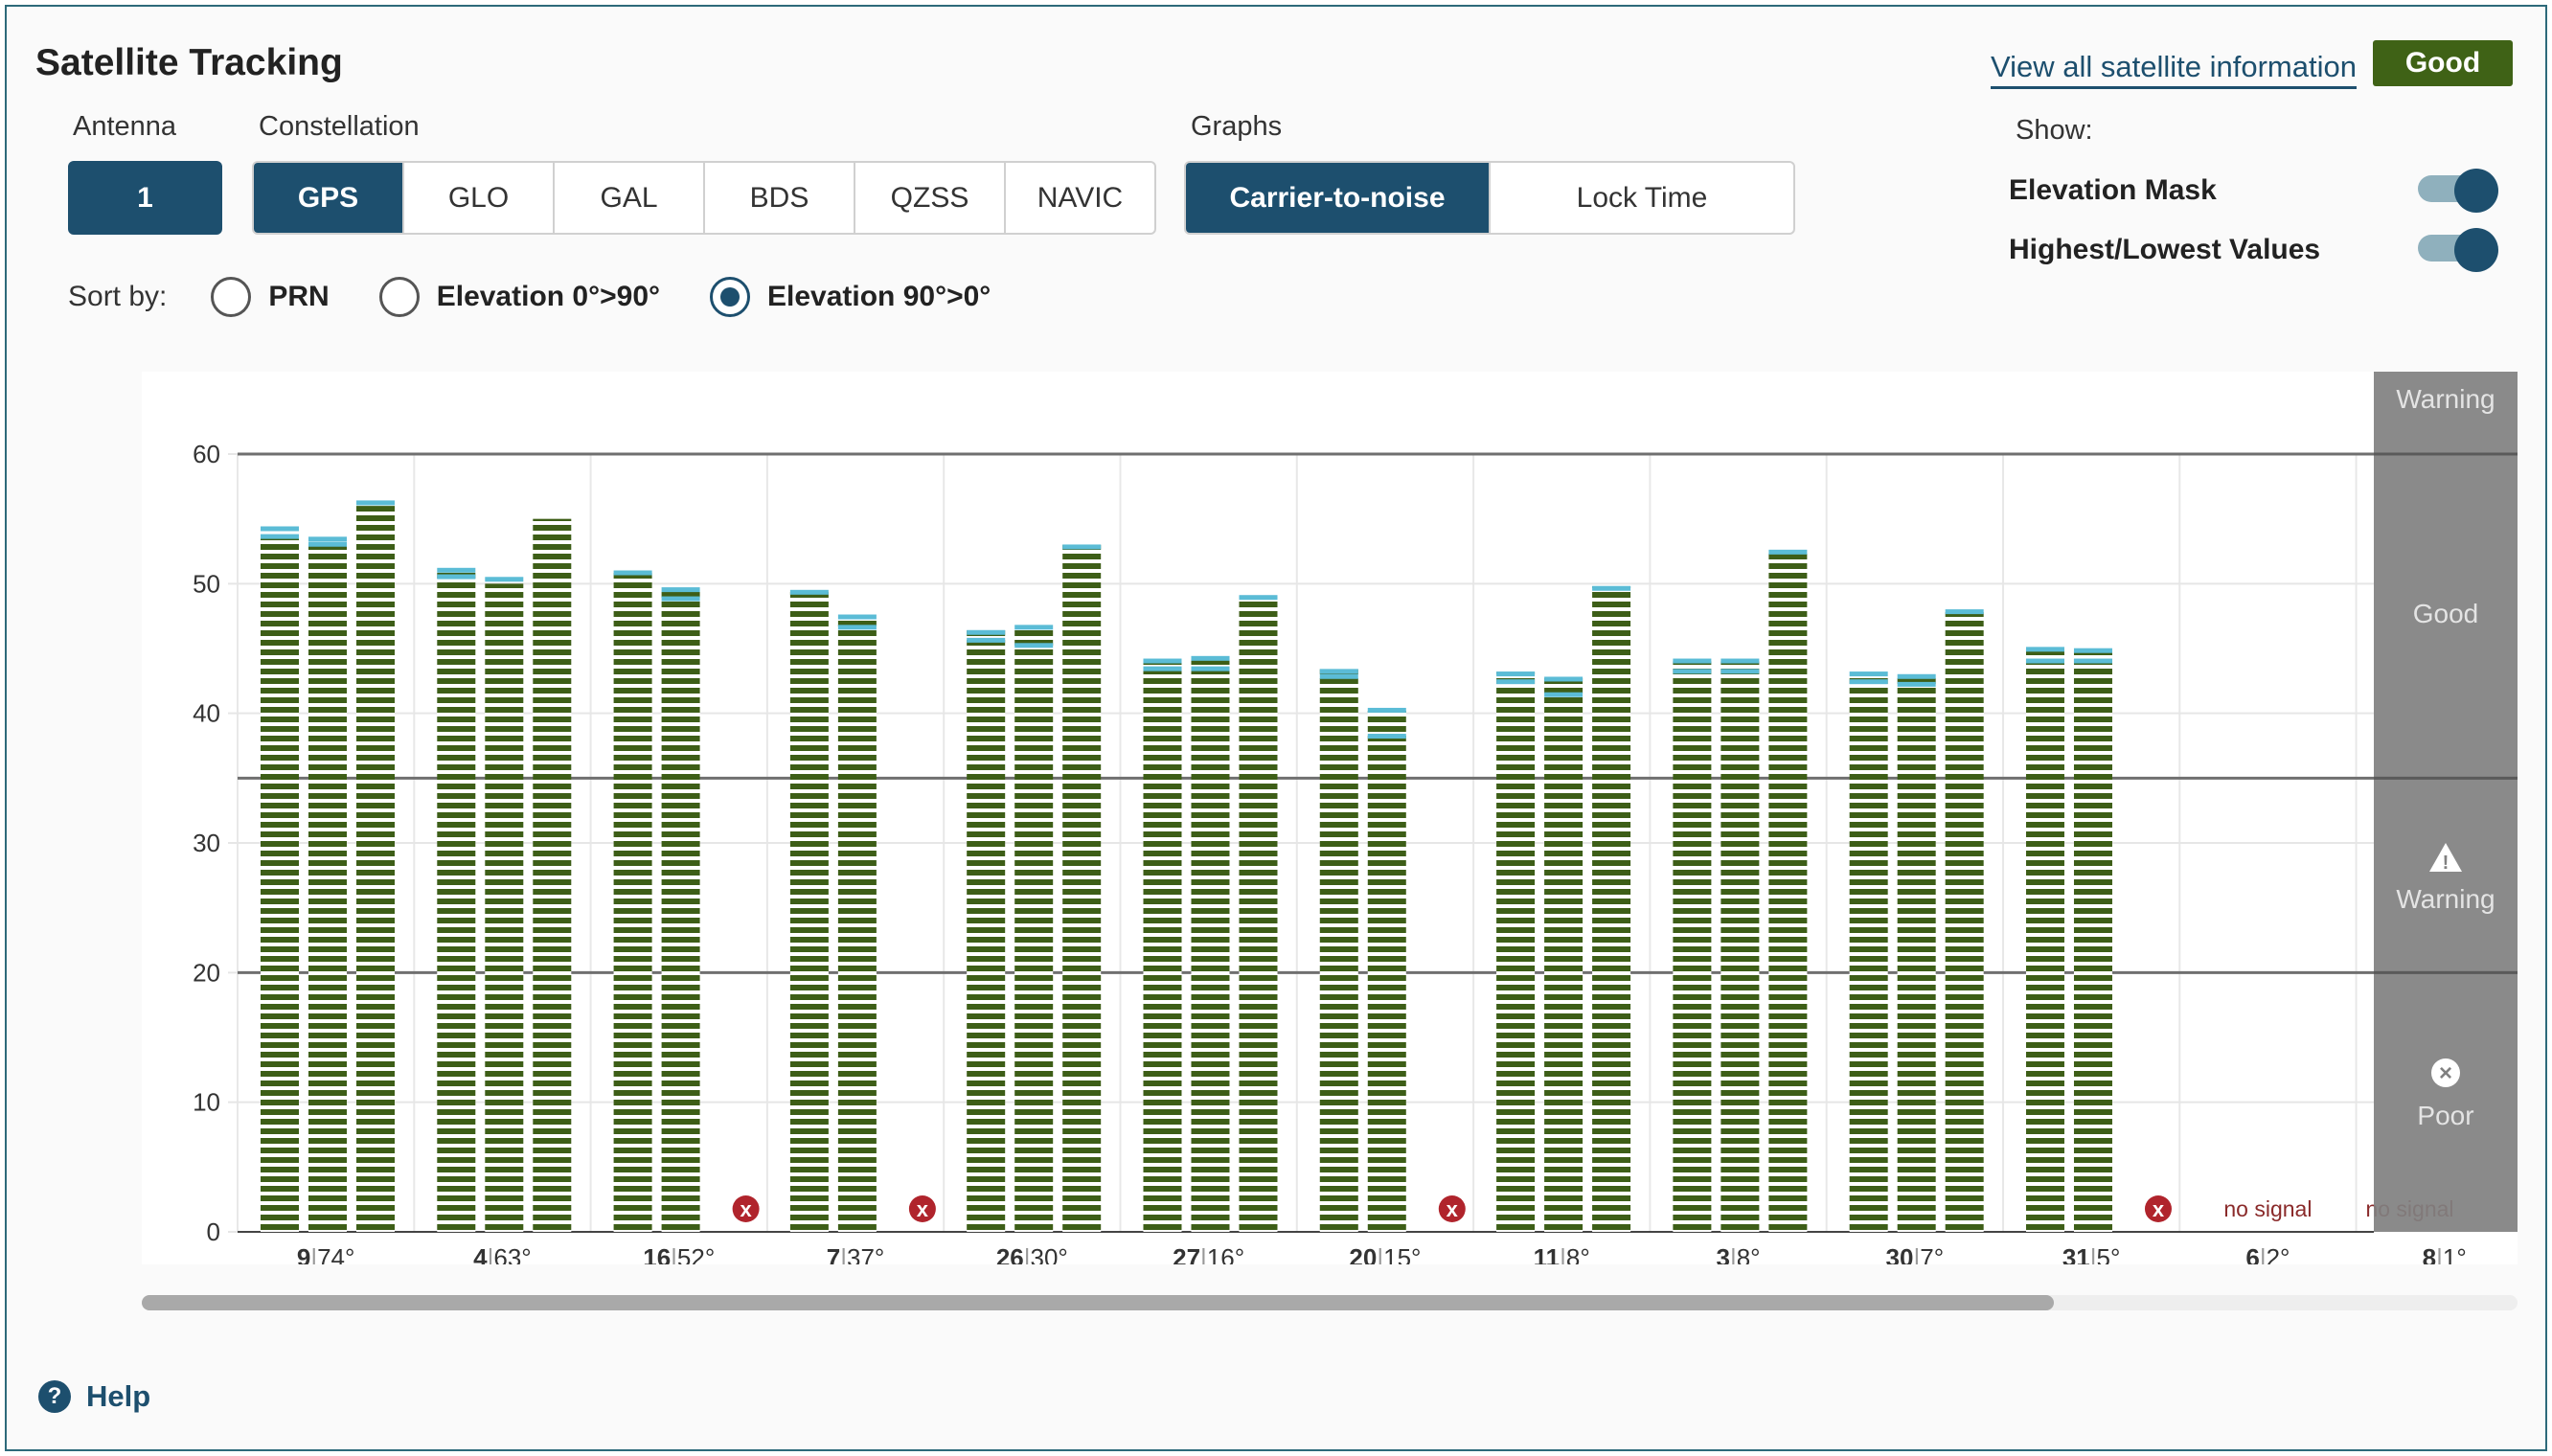 This screenshot has width=2552, height=1456. I want to click on highest-lowest-label: Highest/Lowest Values, so click(2165, 250).